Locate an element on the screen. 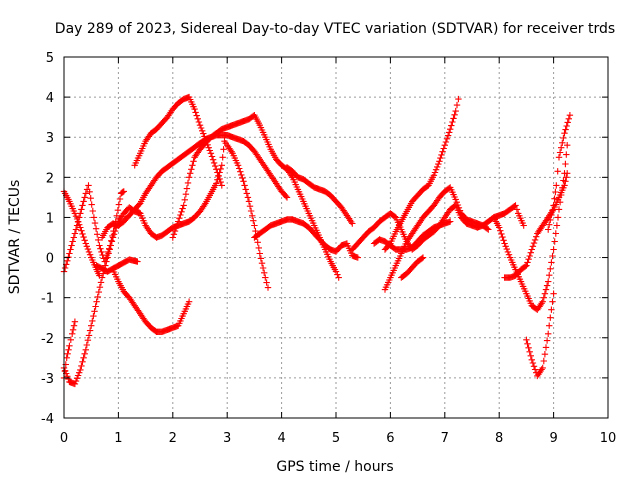 This screenshot has width=640, height=480. y-tick-label: 1 is located at coordinates (50, 218).